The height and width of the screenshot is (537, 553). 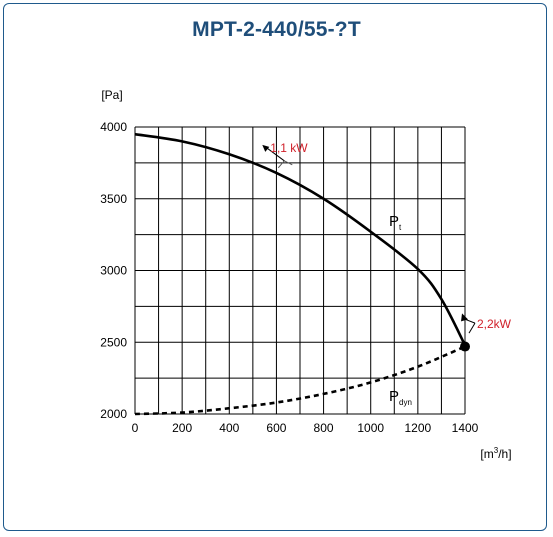 What do you see at coordinates (113, 199) in the screenshot?
I see `y-tick-label: 3500` at bounding box center [113, 199].